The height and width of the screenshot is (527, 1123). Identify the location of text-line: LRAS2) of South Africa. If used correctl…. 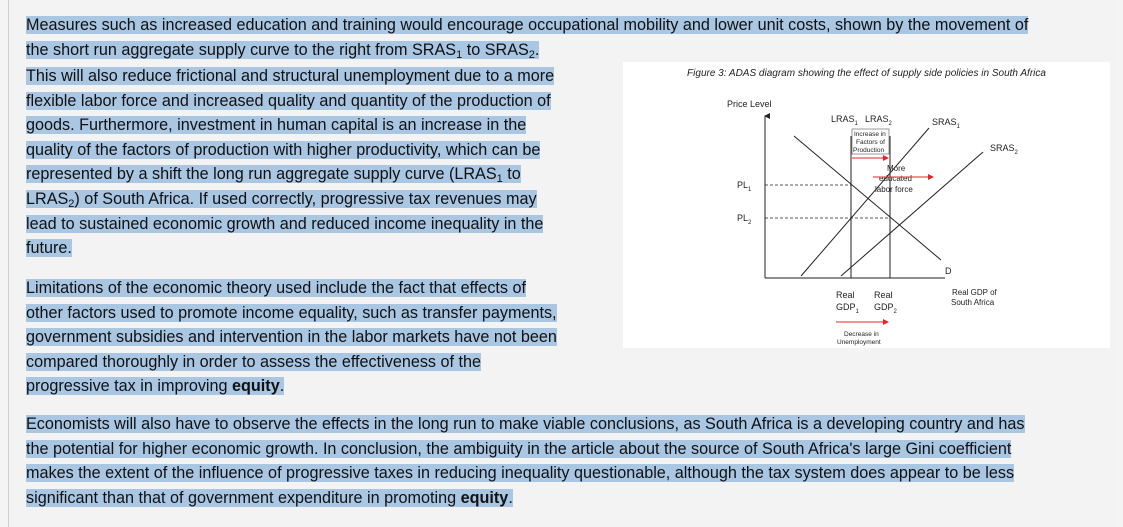
(281, 199).